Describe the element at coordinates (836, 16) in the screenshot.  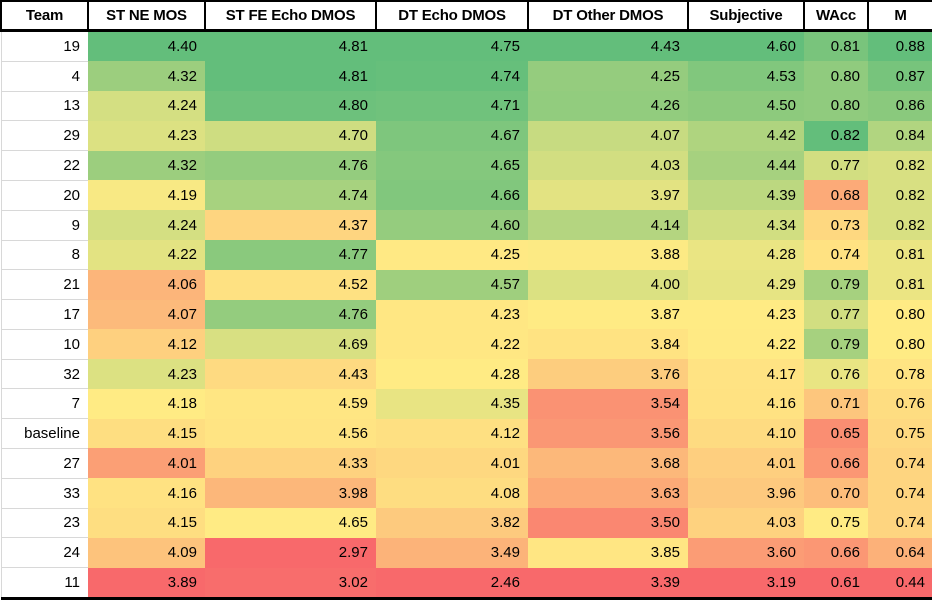
I see `column-header-wacc: WAcc` at that location.